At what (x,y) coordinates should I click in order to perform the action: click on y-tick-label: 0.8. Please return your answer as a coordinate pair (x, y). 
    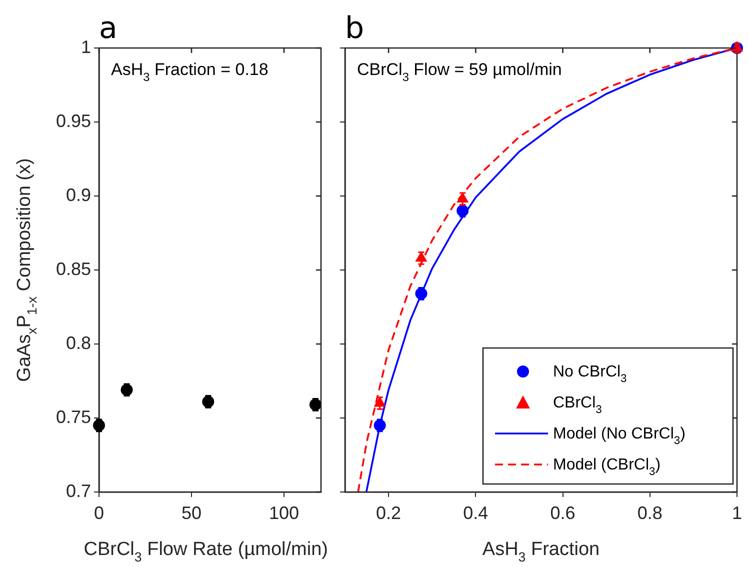
    Looking at the image, I should click on (78, 342).